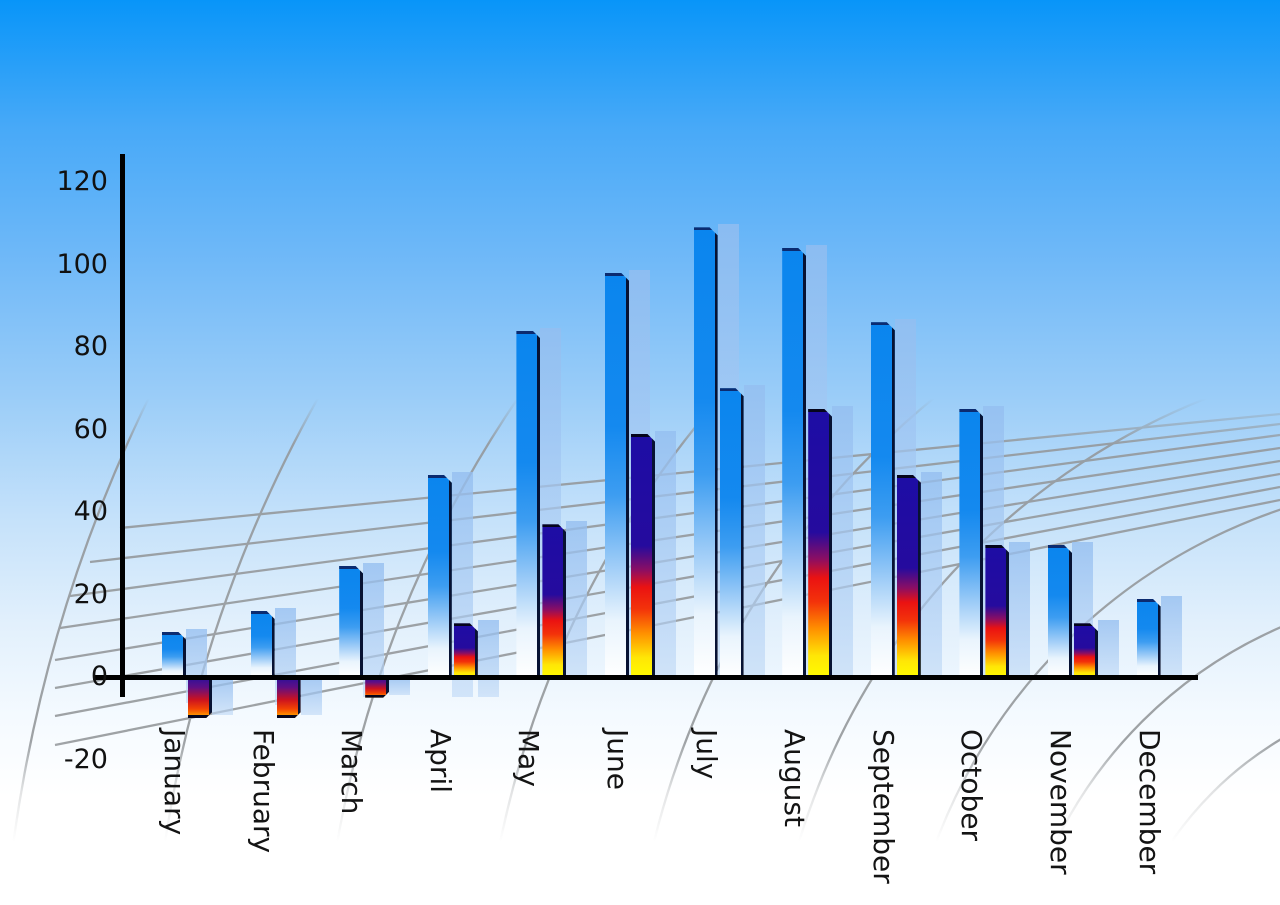 This screenshot has width=1280, height=905. I want to click on month-label-february: February, so click(263, 791).